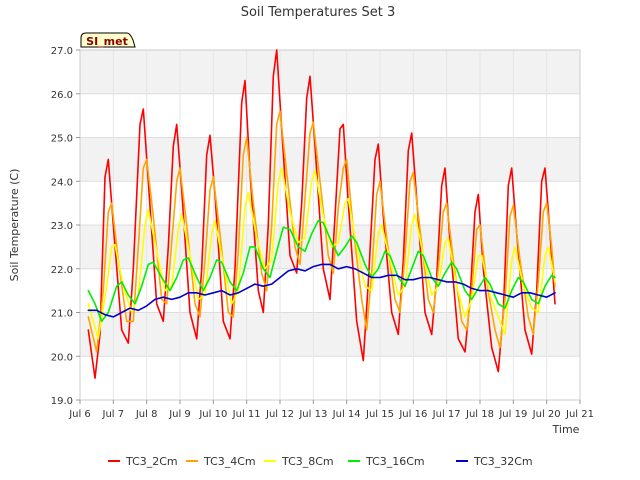 This screenshot has width=640, height=480. What do you see at coordinates (79, 414) in the screenshot?
I see `x-tick-label: Jul 6` at bounding box center [79, 414].